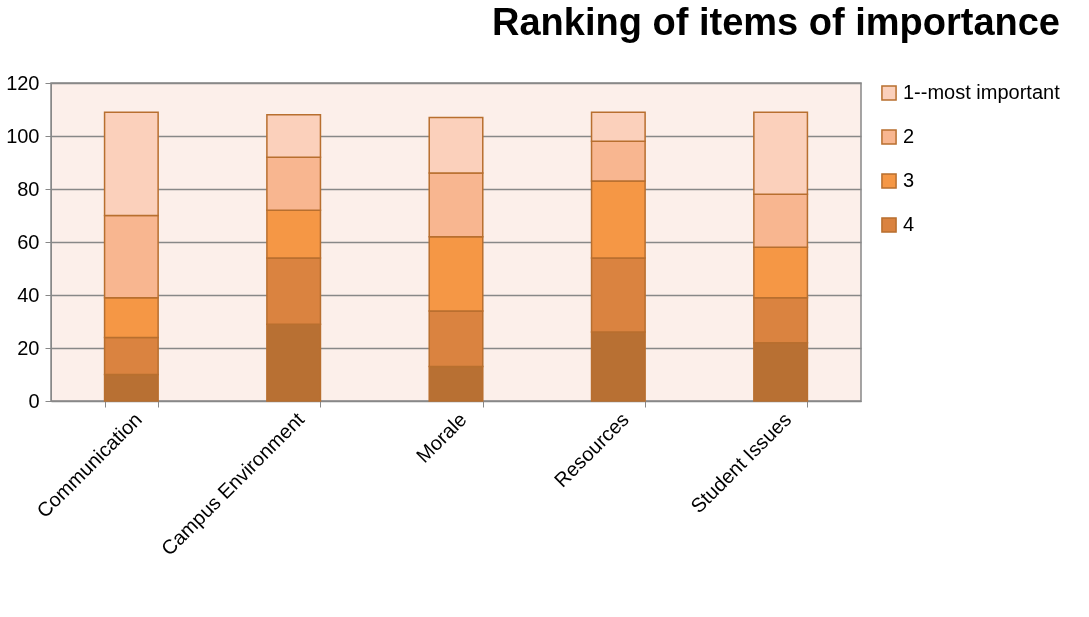 Image resolution: width=1089 pixels, height=617 pixels. Describe the element at coordinates (982, 92) in the screenshot. I see `legend-label: 1--most important` at that location.